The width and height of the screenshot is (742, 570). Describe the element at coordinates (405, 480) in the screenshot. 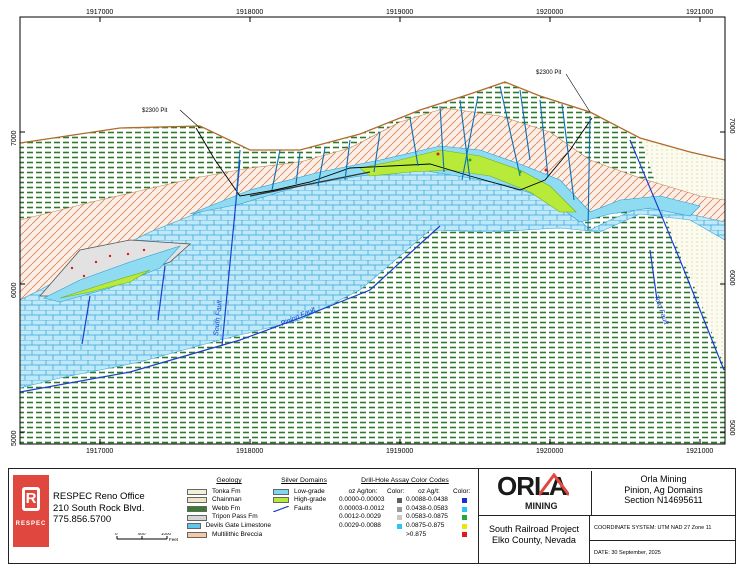

I see `assay-title: Drill-Hole Assay Color Codes` at that location.